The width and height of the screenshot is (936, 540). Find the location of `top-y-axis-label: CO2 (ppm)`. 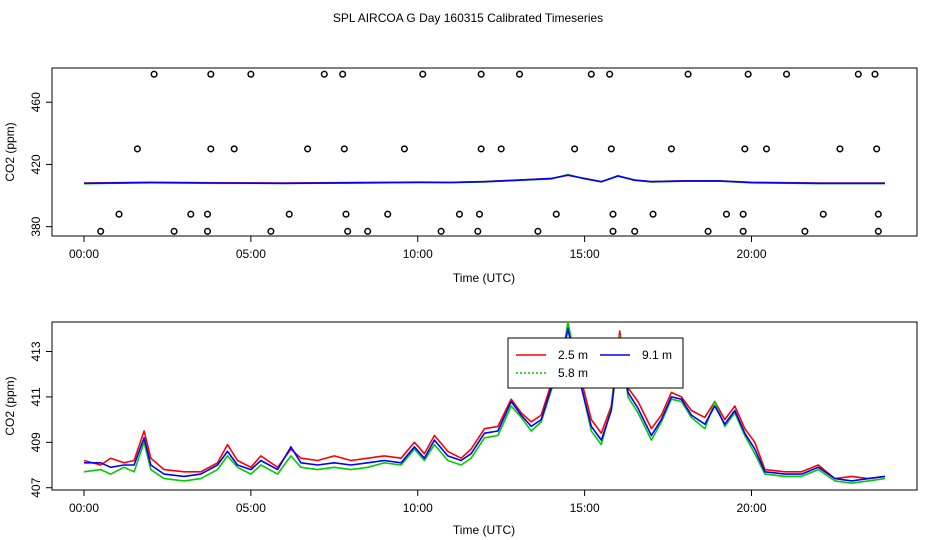

top-y-axis-label: CO2 (ppm) is located at coordinates (10, 151).